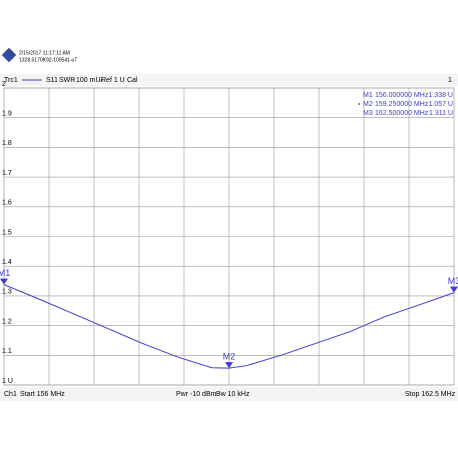 This screenshot has width=458, height=458. Describe the element at coordinates (196, 394) in the screenshot. I see `footer-power: Pwr -10 dBm` at that location.